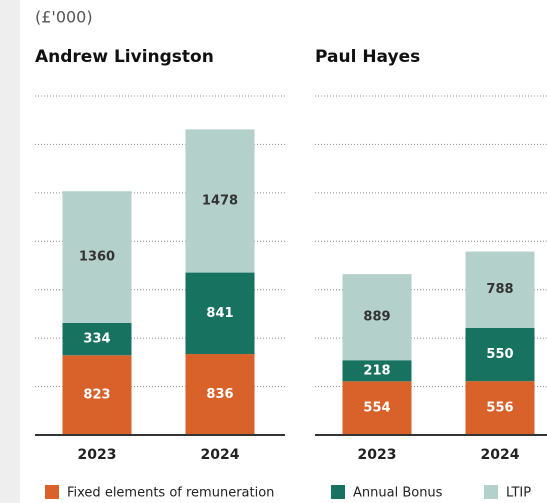 This screenshot has width=547, height=503. I want to click on data-label: 334, so click(96, 339).